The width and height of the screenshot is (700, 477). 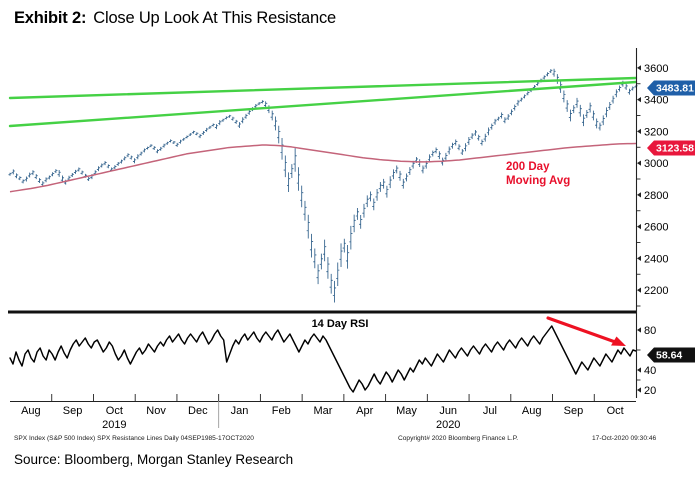 What do you see at coordinates (656, 69) in the screenshot?
I see `price-tick-label: 3600` at bounding box center [656, 69].